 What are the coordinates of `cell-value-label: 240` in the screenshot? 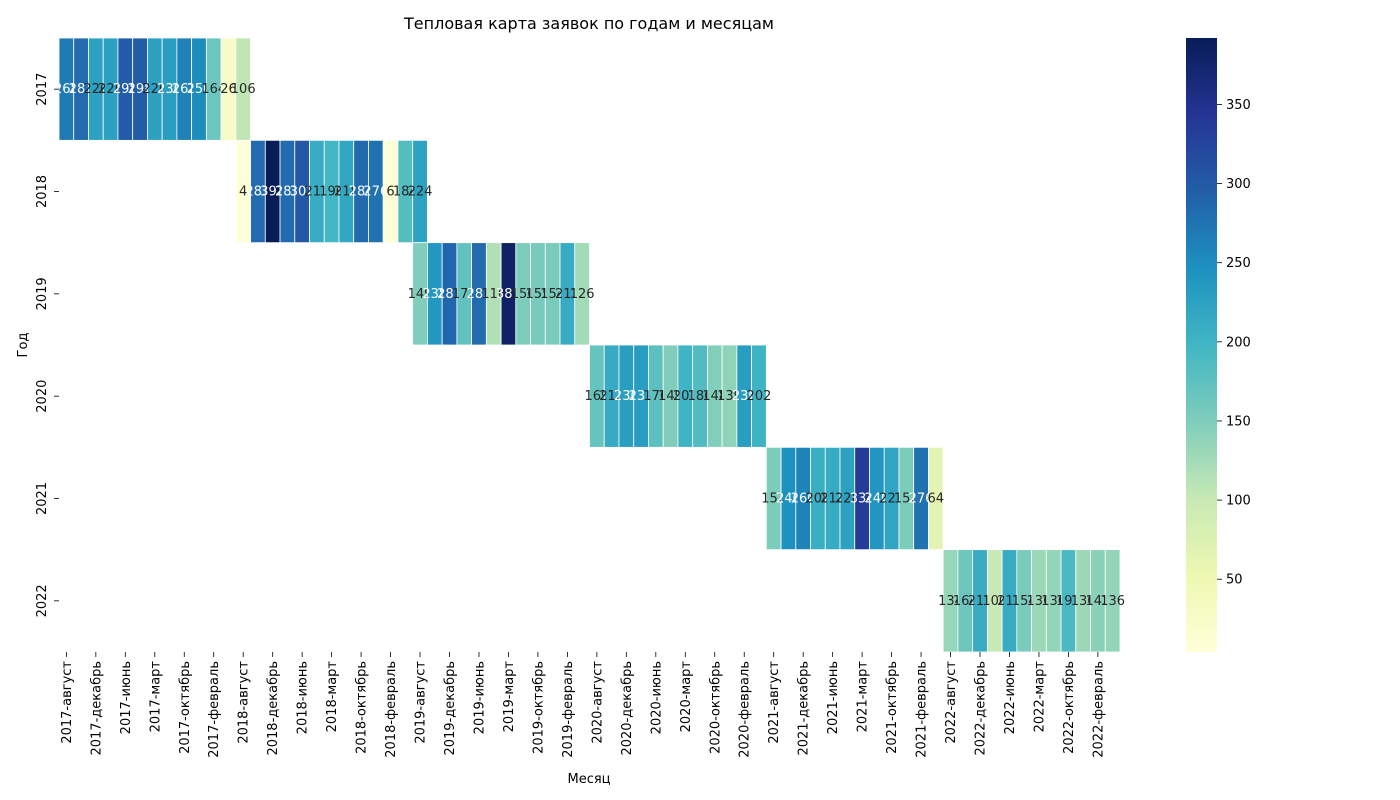 It's located at (876, 499).